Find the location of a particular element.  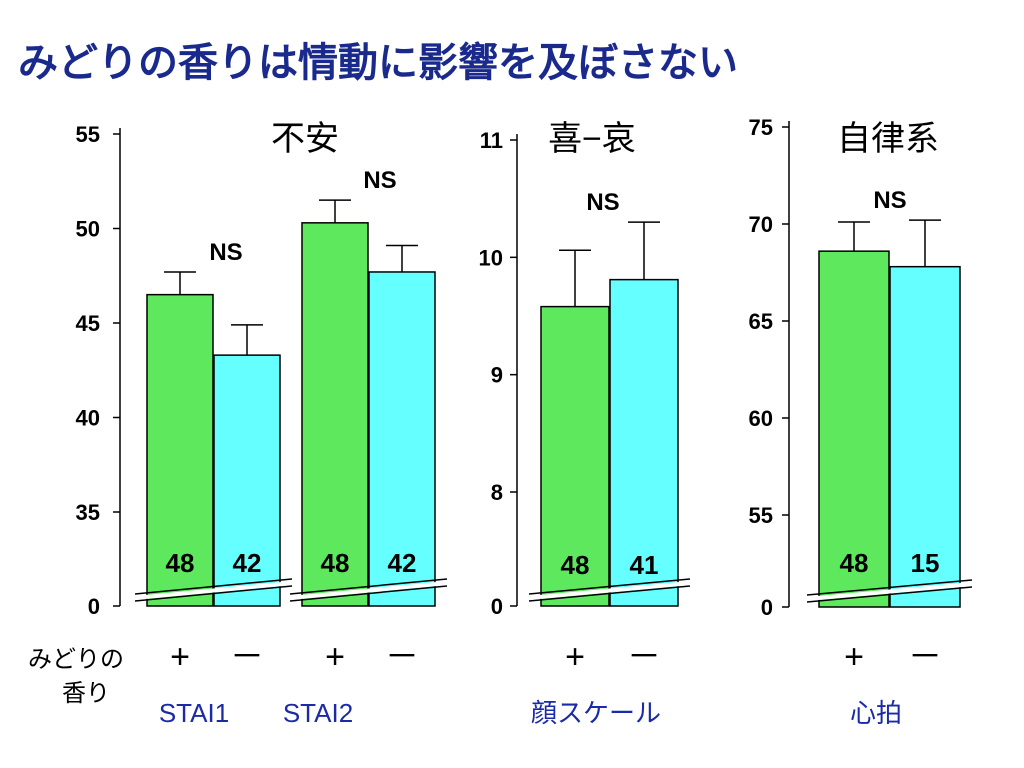

n-label-1-0-0: 48 is located at coordinates (575, 565).